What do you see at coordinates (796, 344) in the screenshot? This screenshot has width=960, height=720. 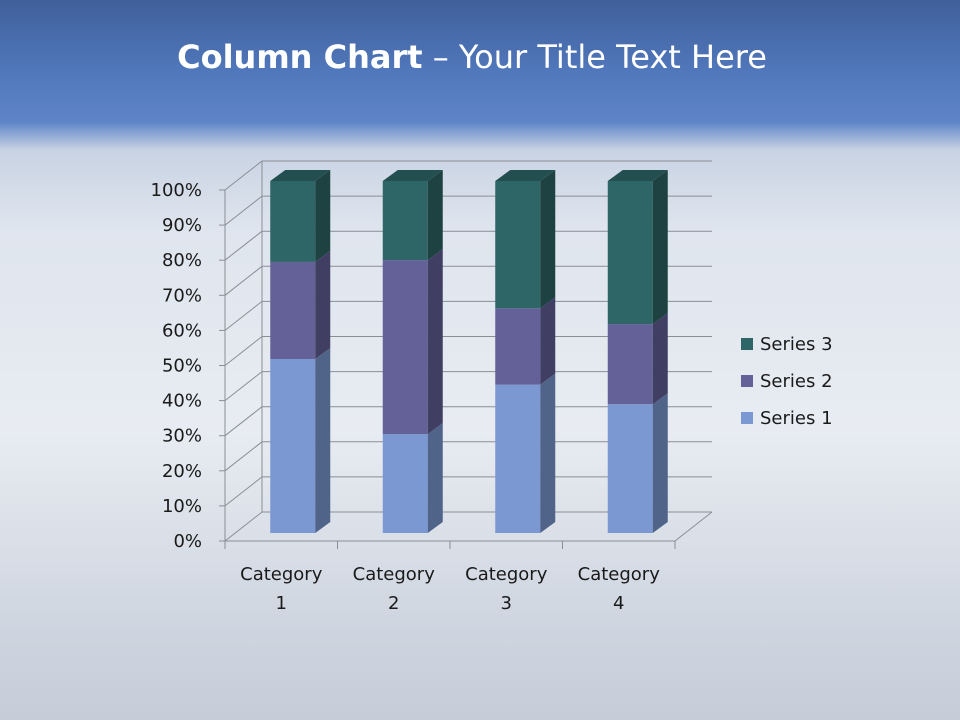 I see `legend-label: Series 3` at bounding box center [796, 344].